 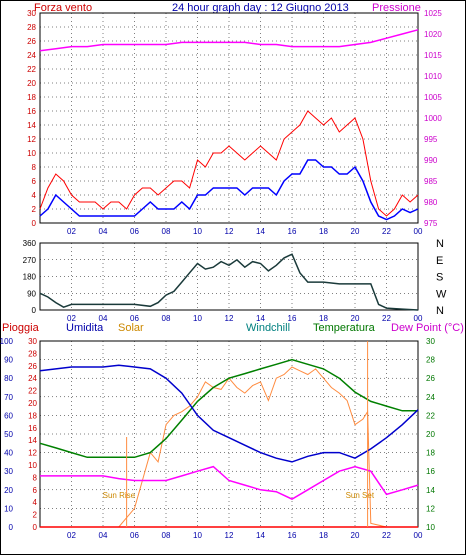 I want to click on temperature-y-tick: 28, so click(x=430, y=360).